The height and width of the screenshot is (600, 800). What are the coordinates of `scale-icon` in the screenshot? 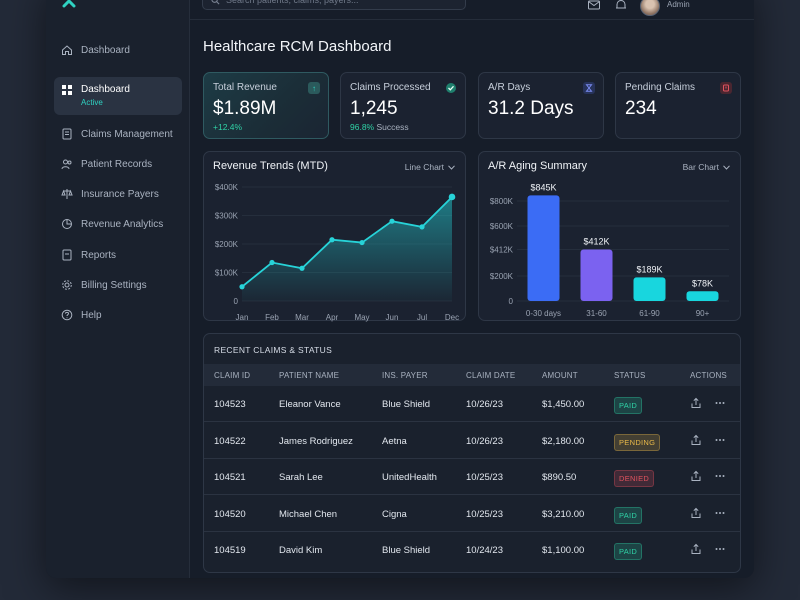 It's located at (67, 194).